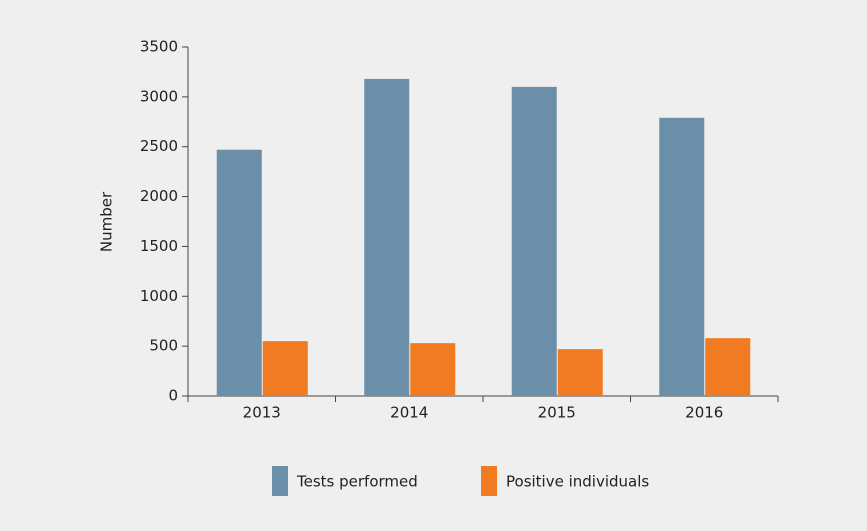  What do you see at coordinates (173, 396) in the screenshot?
I see `y-tick-label: 0` at bounding box center [173, 396].